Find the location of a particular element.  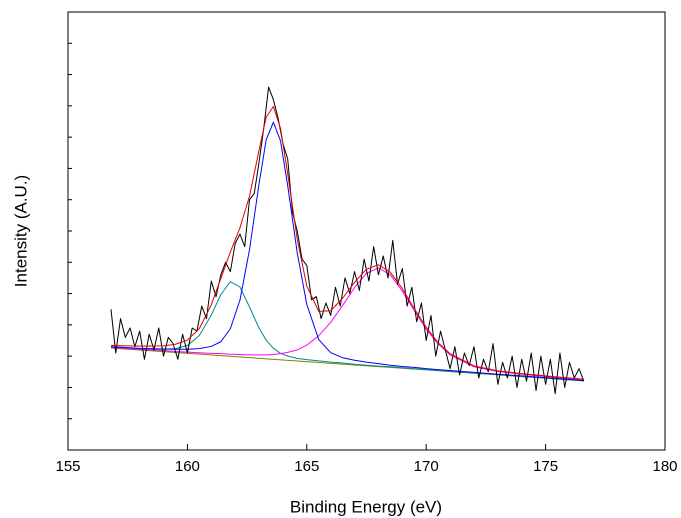

x-tick-label: 180 is located at coordinates (664, 466).